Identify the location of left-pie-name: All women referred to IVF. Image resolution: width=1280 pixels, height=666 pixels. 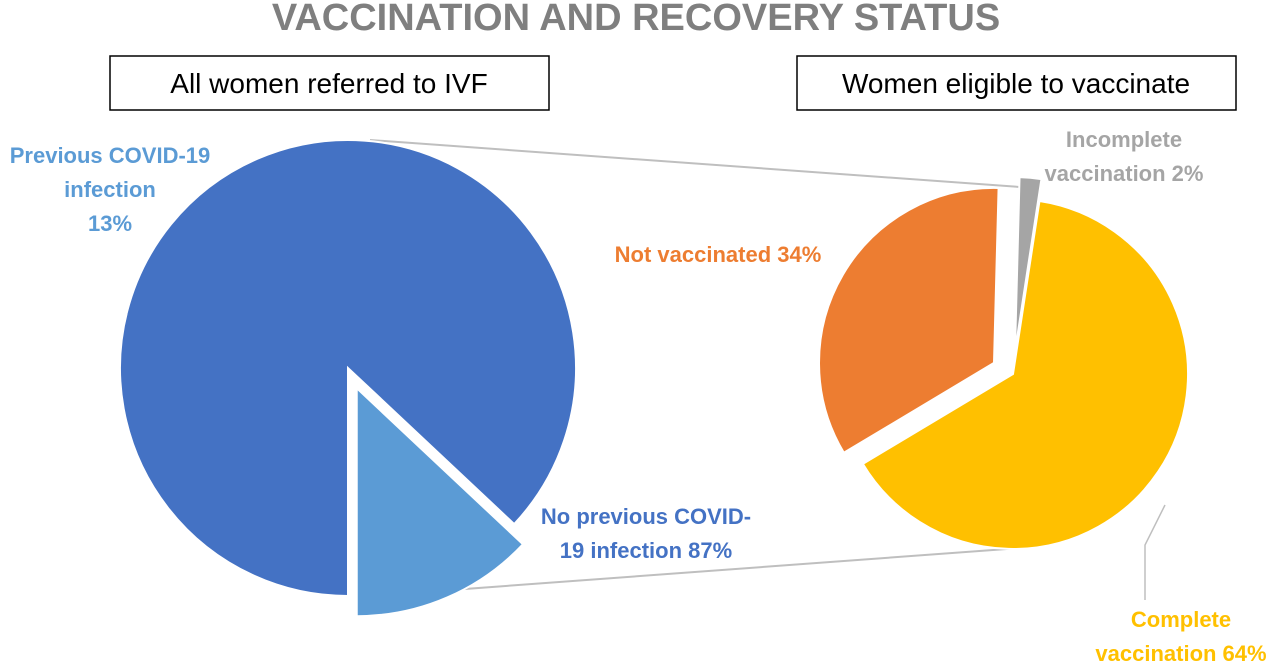
(328, 83).